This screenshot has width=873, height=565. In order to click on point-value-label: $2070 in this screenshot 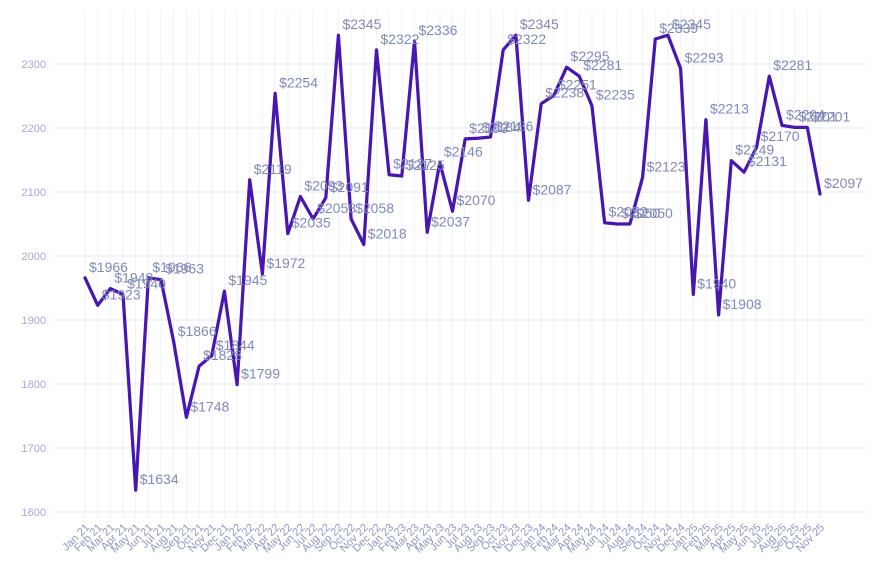, I will do `click(476, 200)`.